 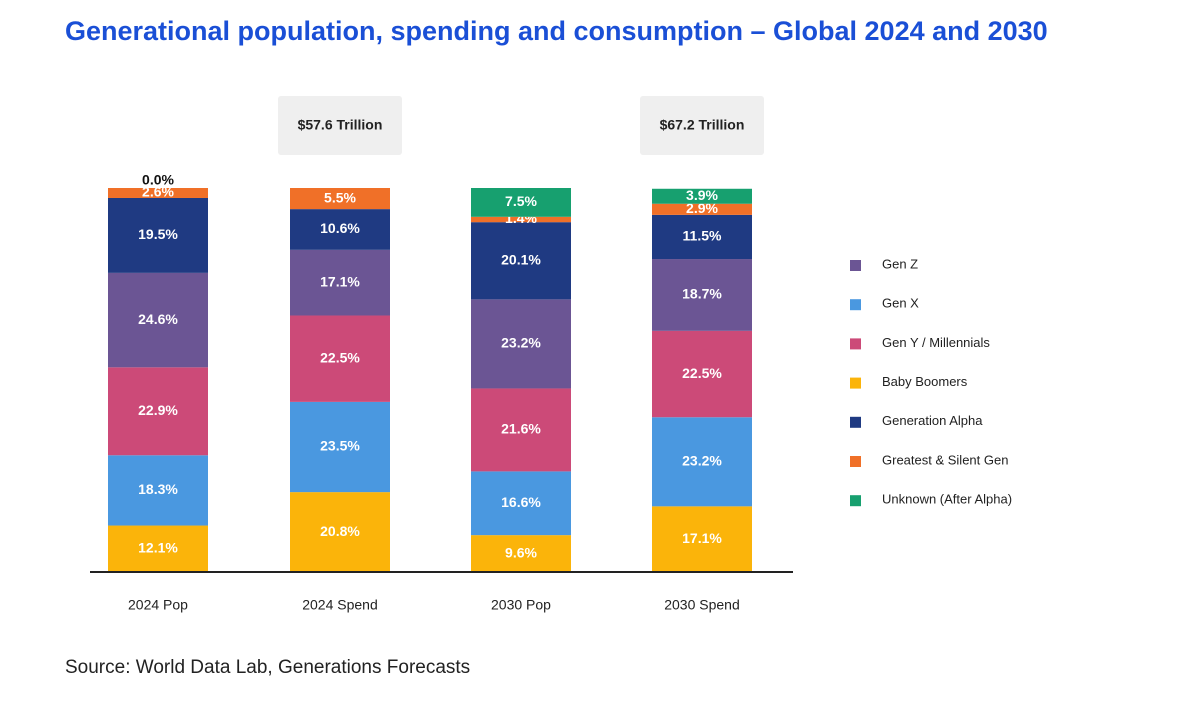 I want to click on data-label: 23.5%, so click(x=340, y=446).